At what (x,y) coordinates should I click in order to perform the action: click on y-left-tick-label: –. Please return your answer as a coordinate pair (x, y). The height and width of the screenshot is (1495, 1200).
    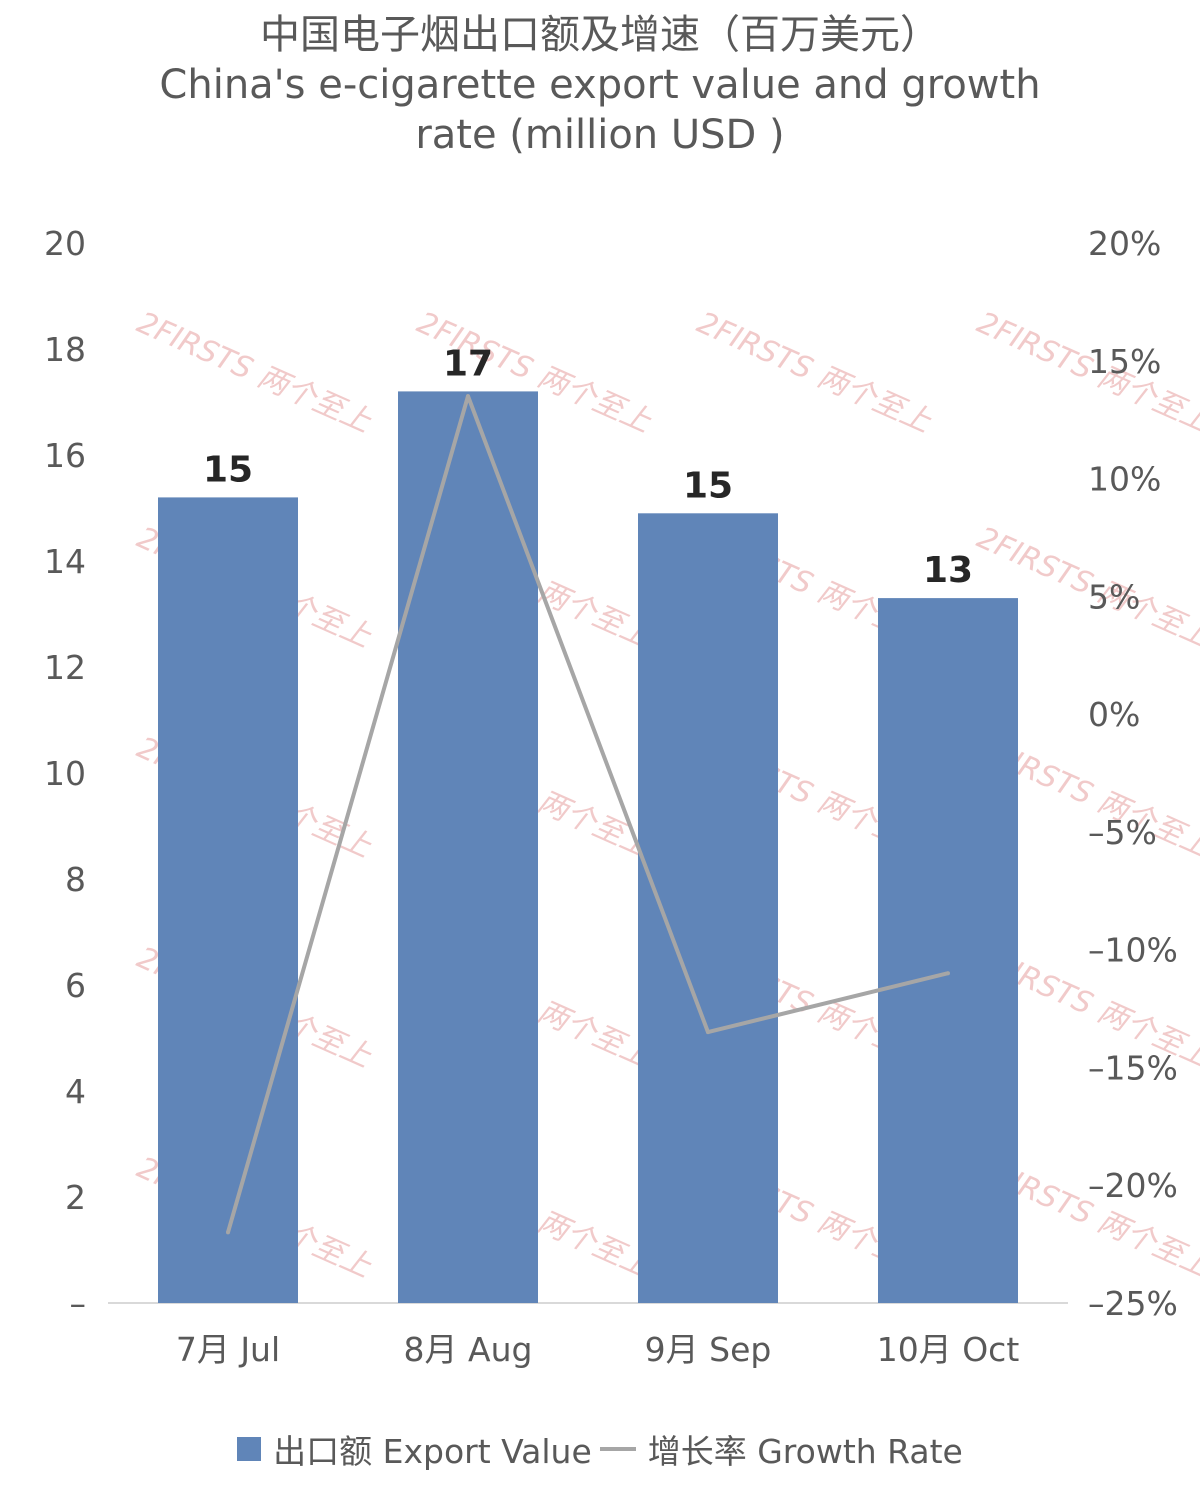
    Looking at the image, I should click on (78, 1303).